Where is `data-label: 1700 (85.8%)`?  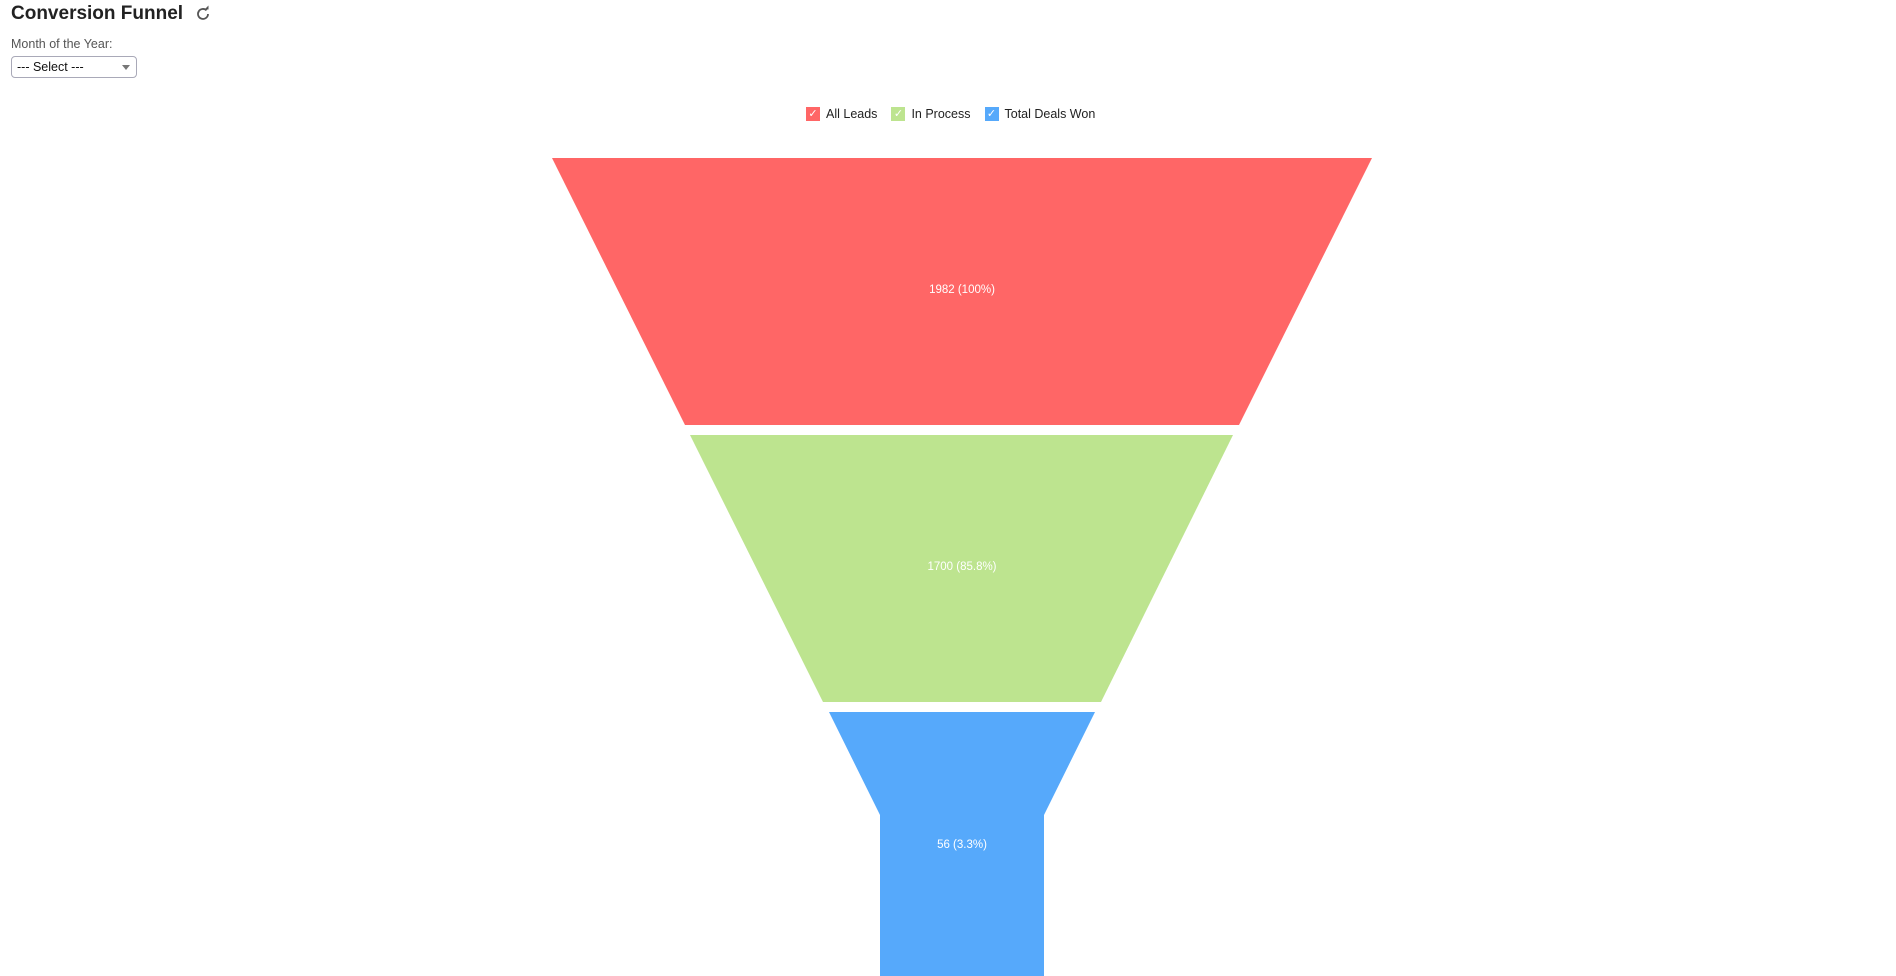 data-label: 1700 (85.8%) is located at coordinates (961, 567).